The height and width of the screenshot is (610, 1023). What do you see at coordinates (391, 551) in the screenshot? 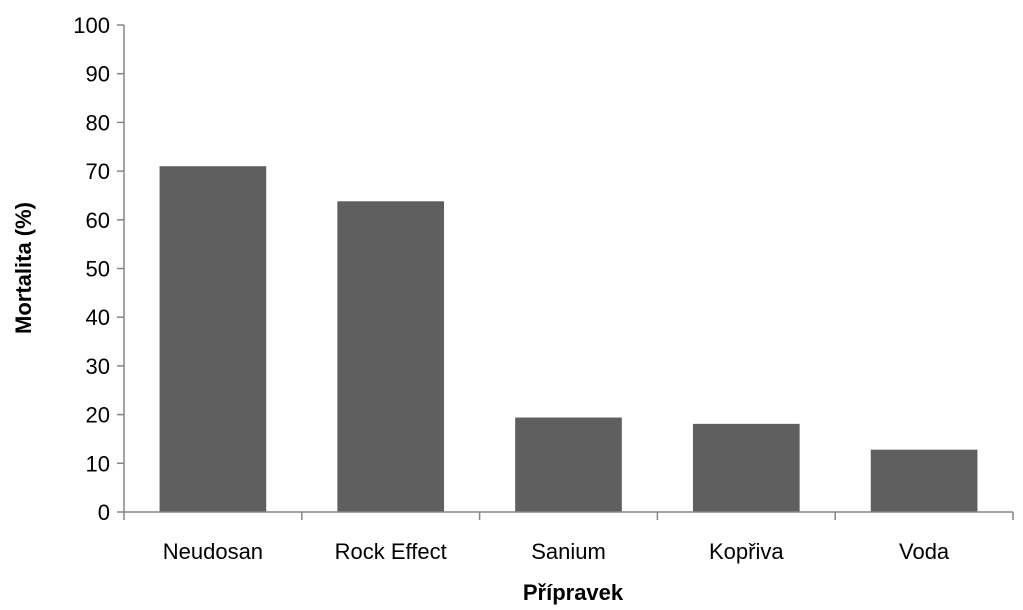
I see `x-tick-label: Rock Effect` at bounding box center [391, 551].